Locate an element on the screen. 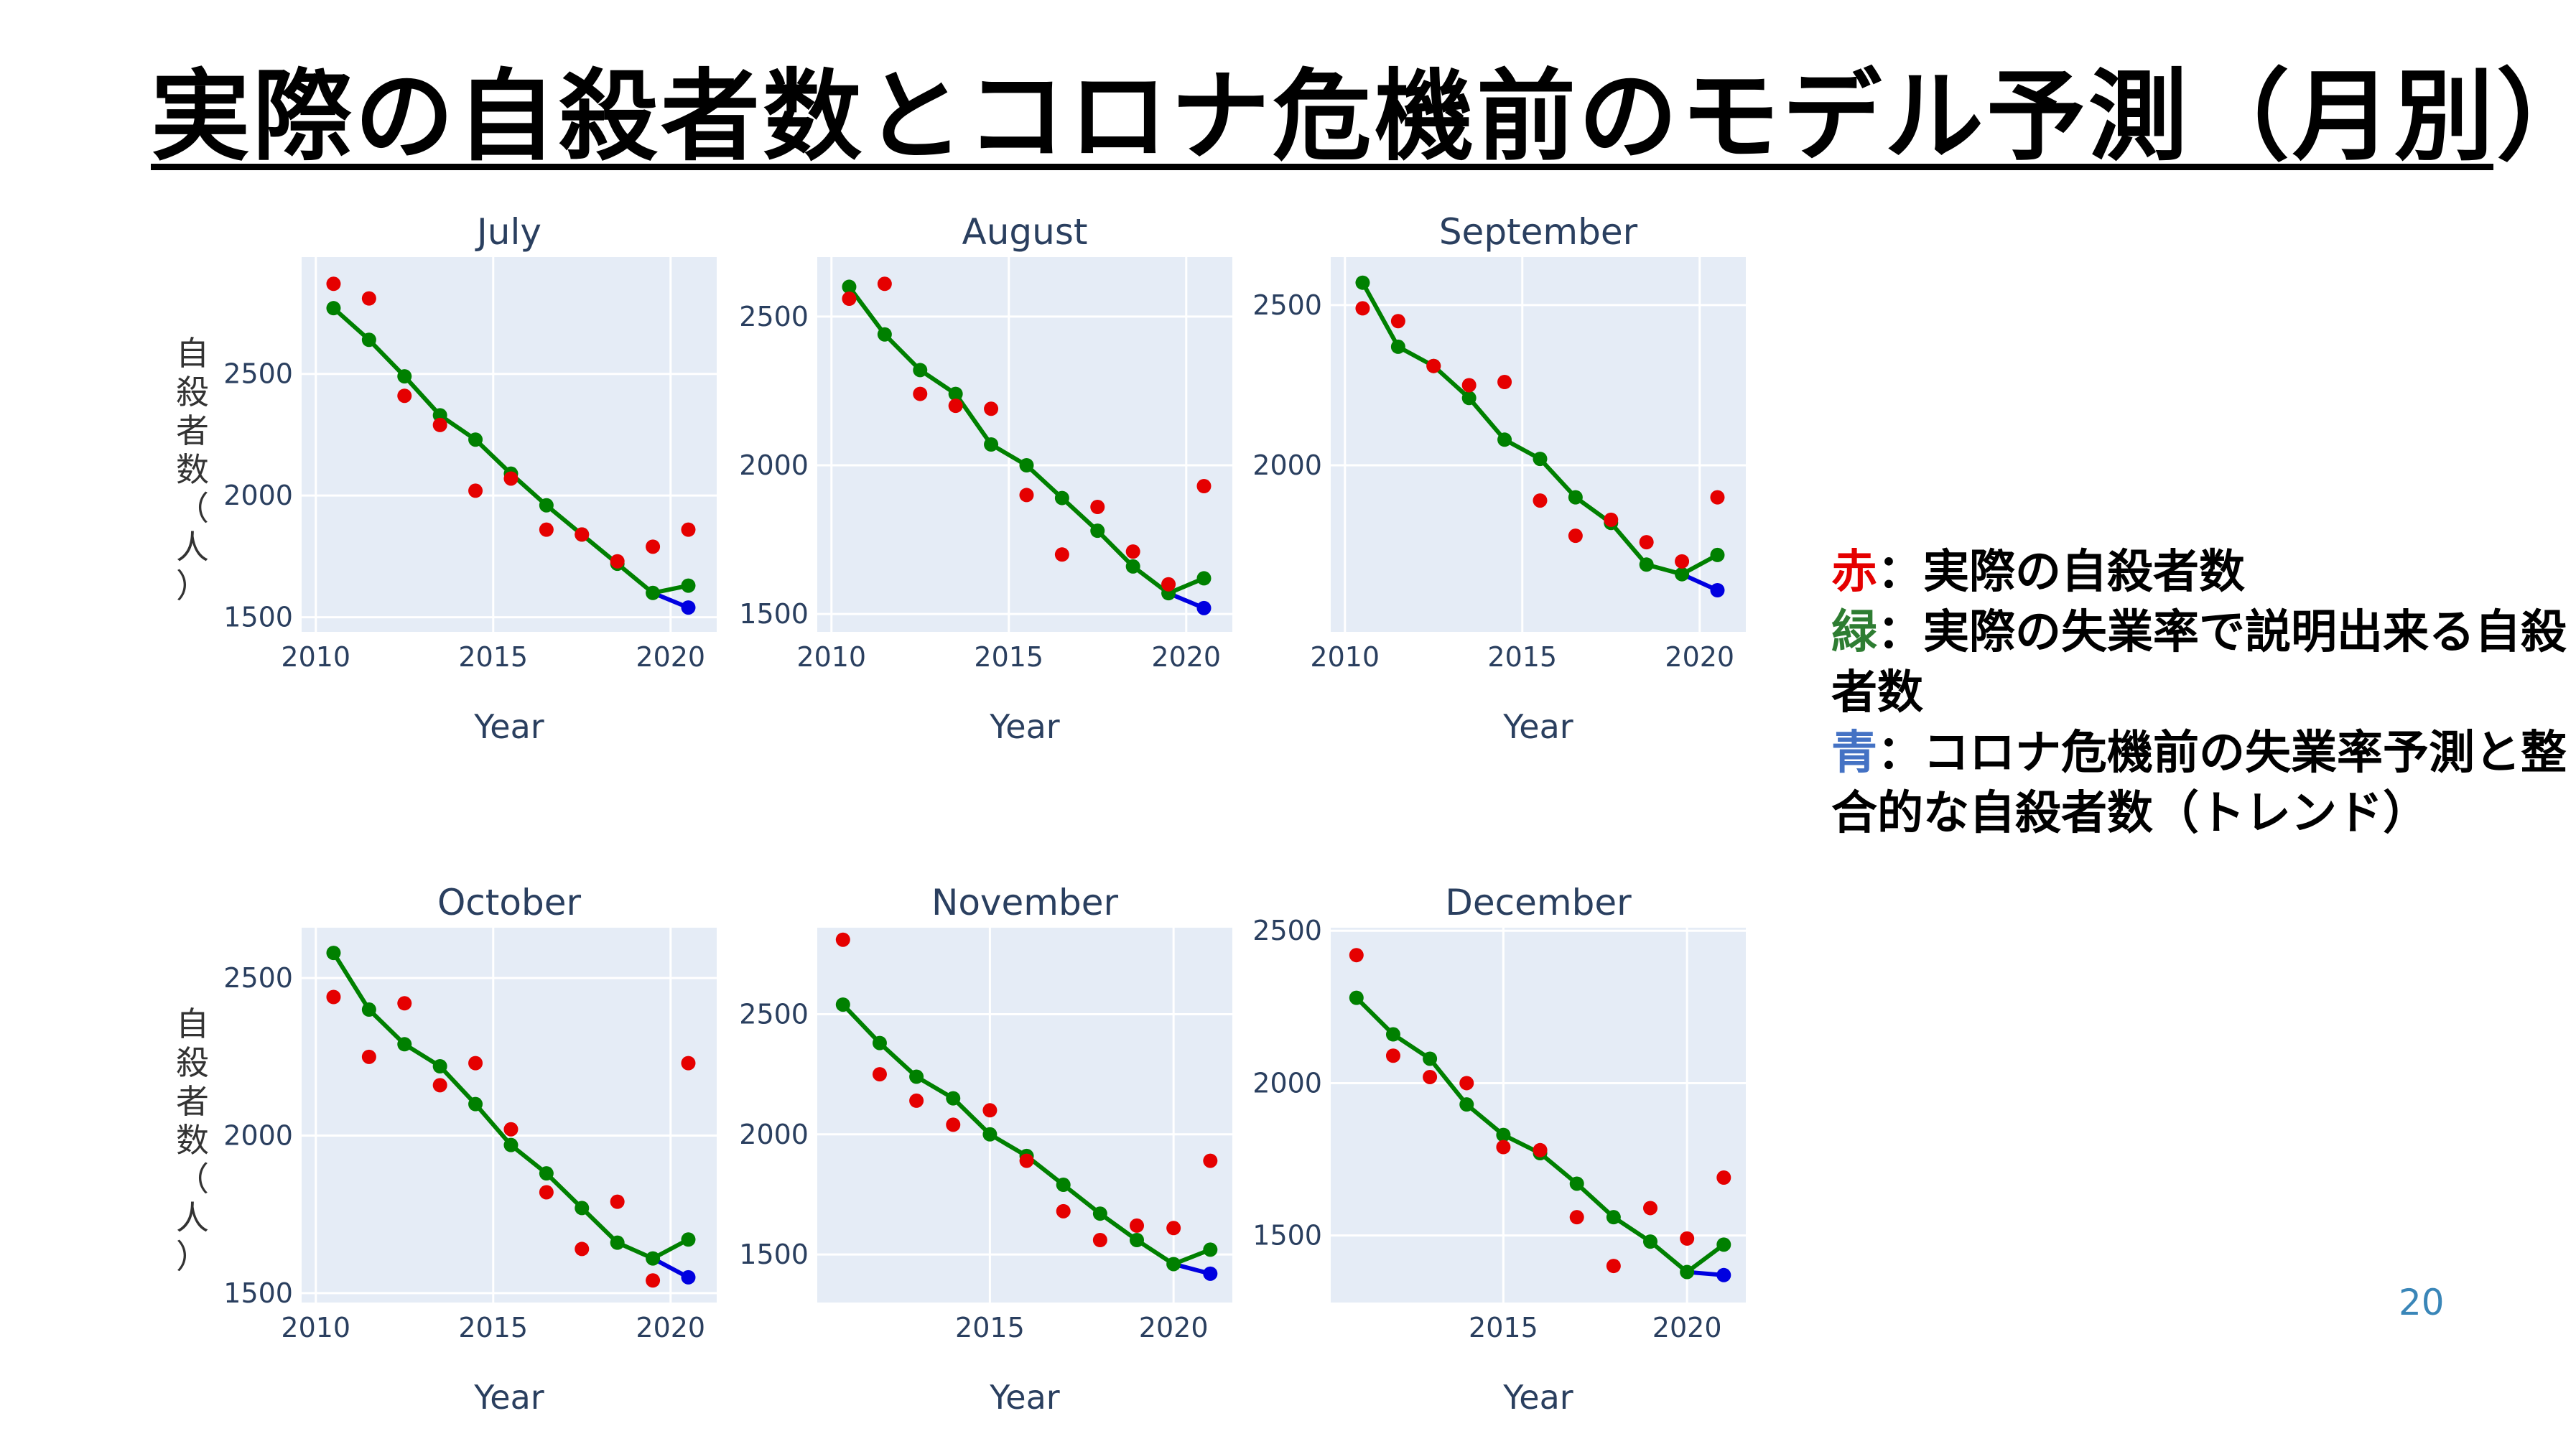 This screenshot has height=1449, width=2576. legend-text-green: ：実際の失業率で説明出来る自殺者数 is located at coordinates (2199, 663).